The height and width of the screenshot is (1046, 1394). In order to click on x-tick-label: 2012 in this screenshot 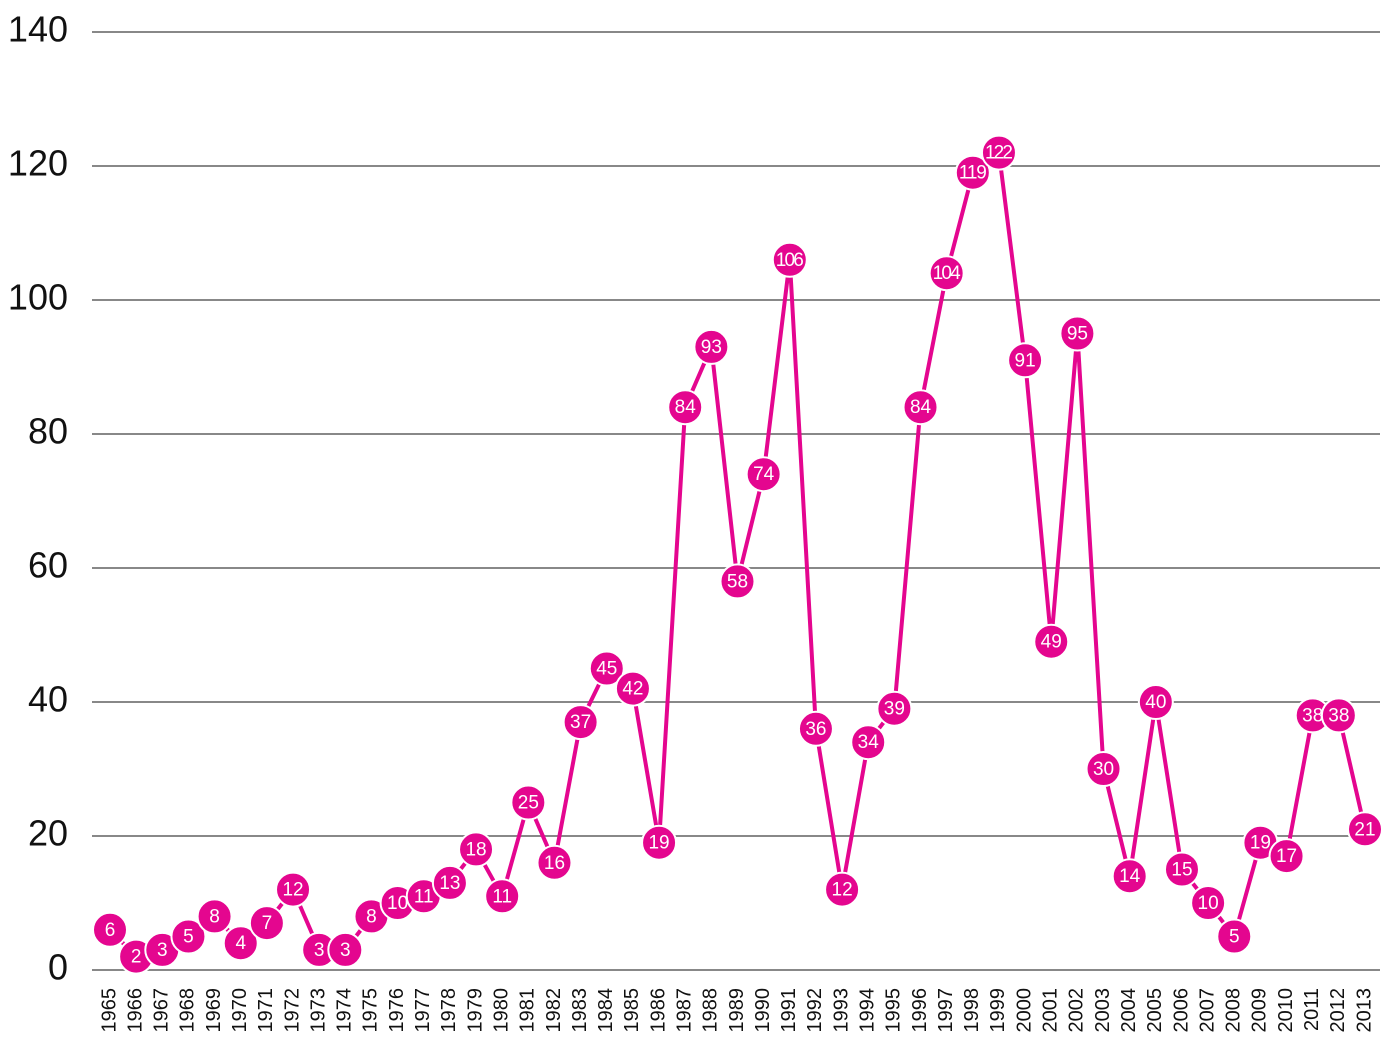, I will do `click(1338, 1010)`.